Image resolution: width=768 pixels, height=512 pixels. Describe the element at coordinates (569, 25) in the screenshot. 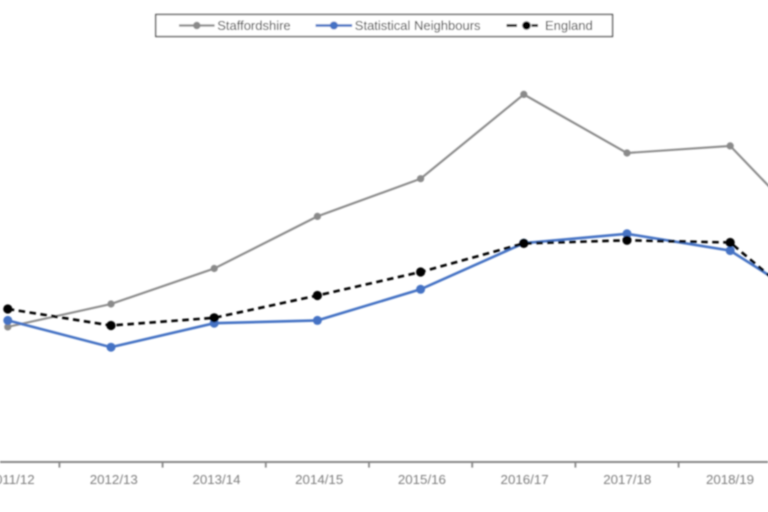

I see `svg-text: England` at that location.